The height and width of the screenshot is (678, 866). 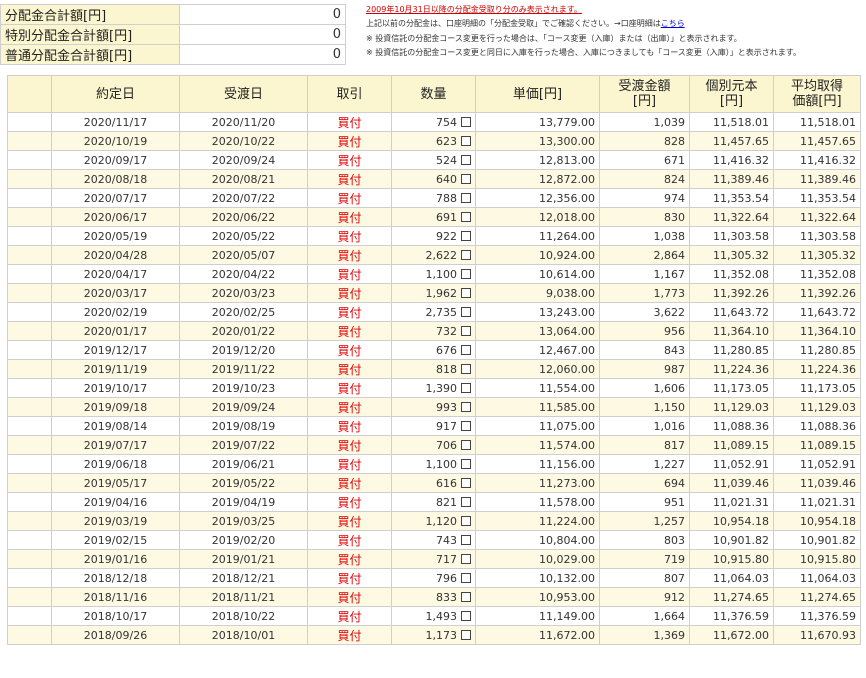 What do you see at coordinates (243, 141) in the screenshot?
I see `settlement-date-value: 2020/10/22` at bounding box center [243, 141].